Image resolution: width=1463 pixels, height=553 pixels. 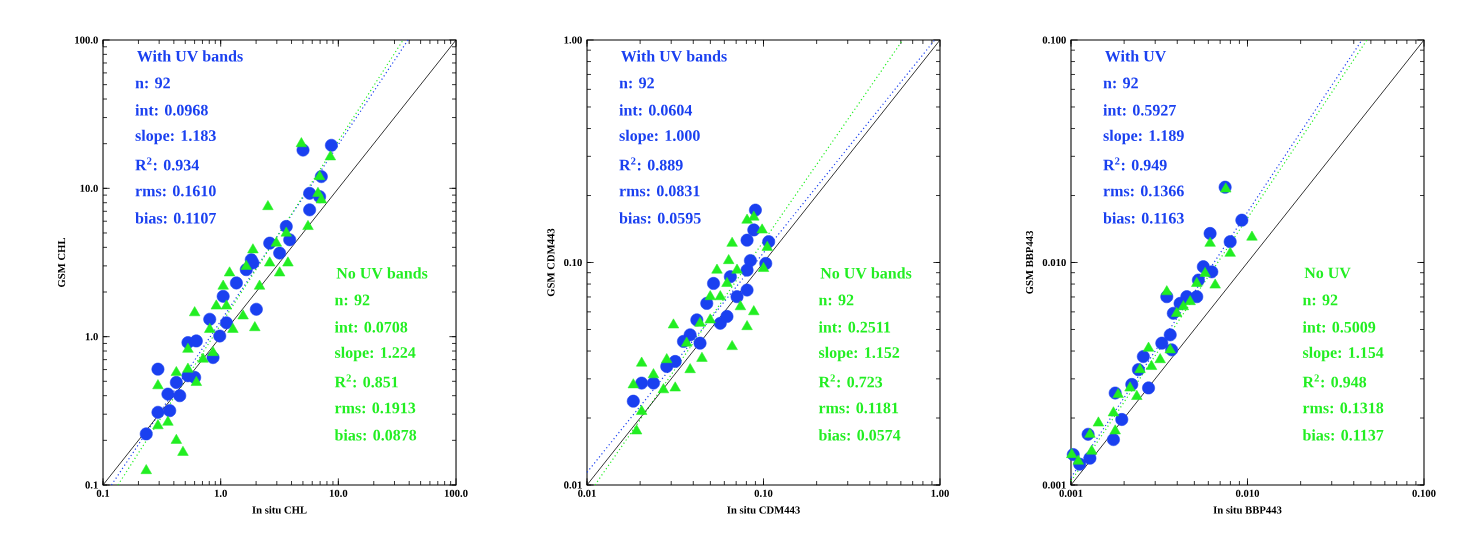 I want to click on x-axis-title: In situ CHL, so click(x=279, y=510).